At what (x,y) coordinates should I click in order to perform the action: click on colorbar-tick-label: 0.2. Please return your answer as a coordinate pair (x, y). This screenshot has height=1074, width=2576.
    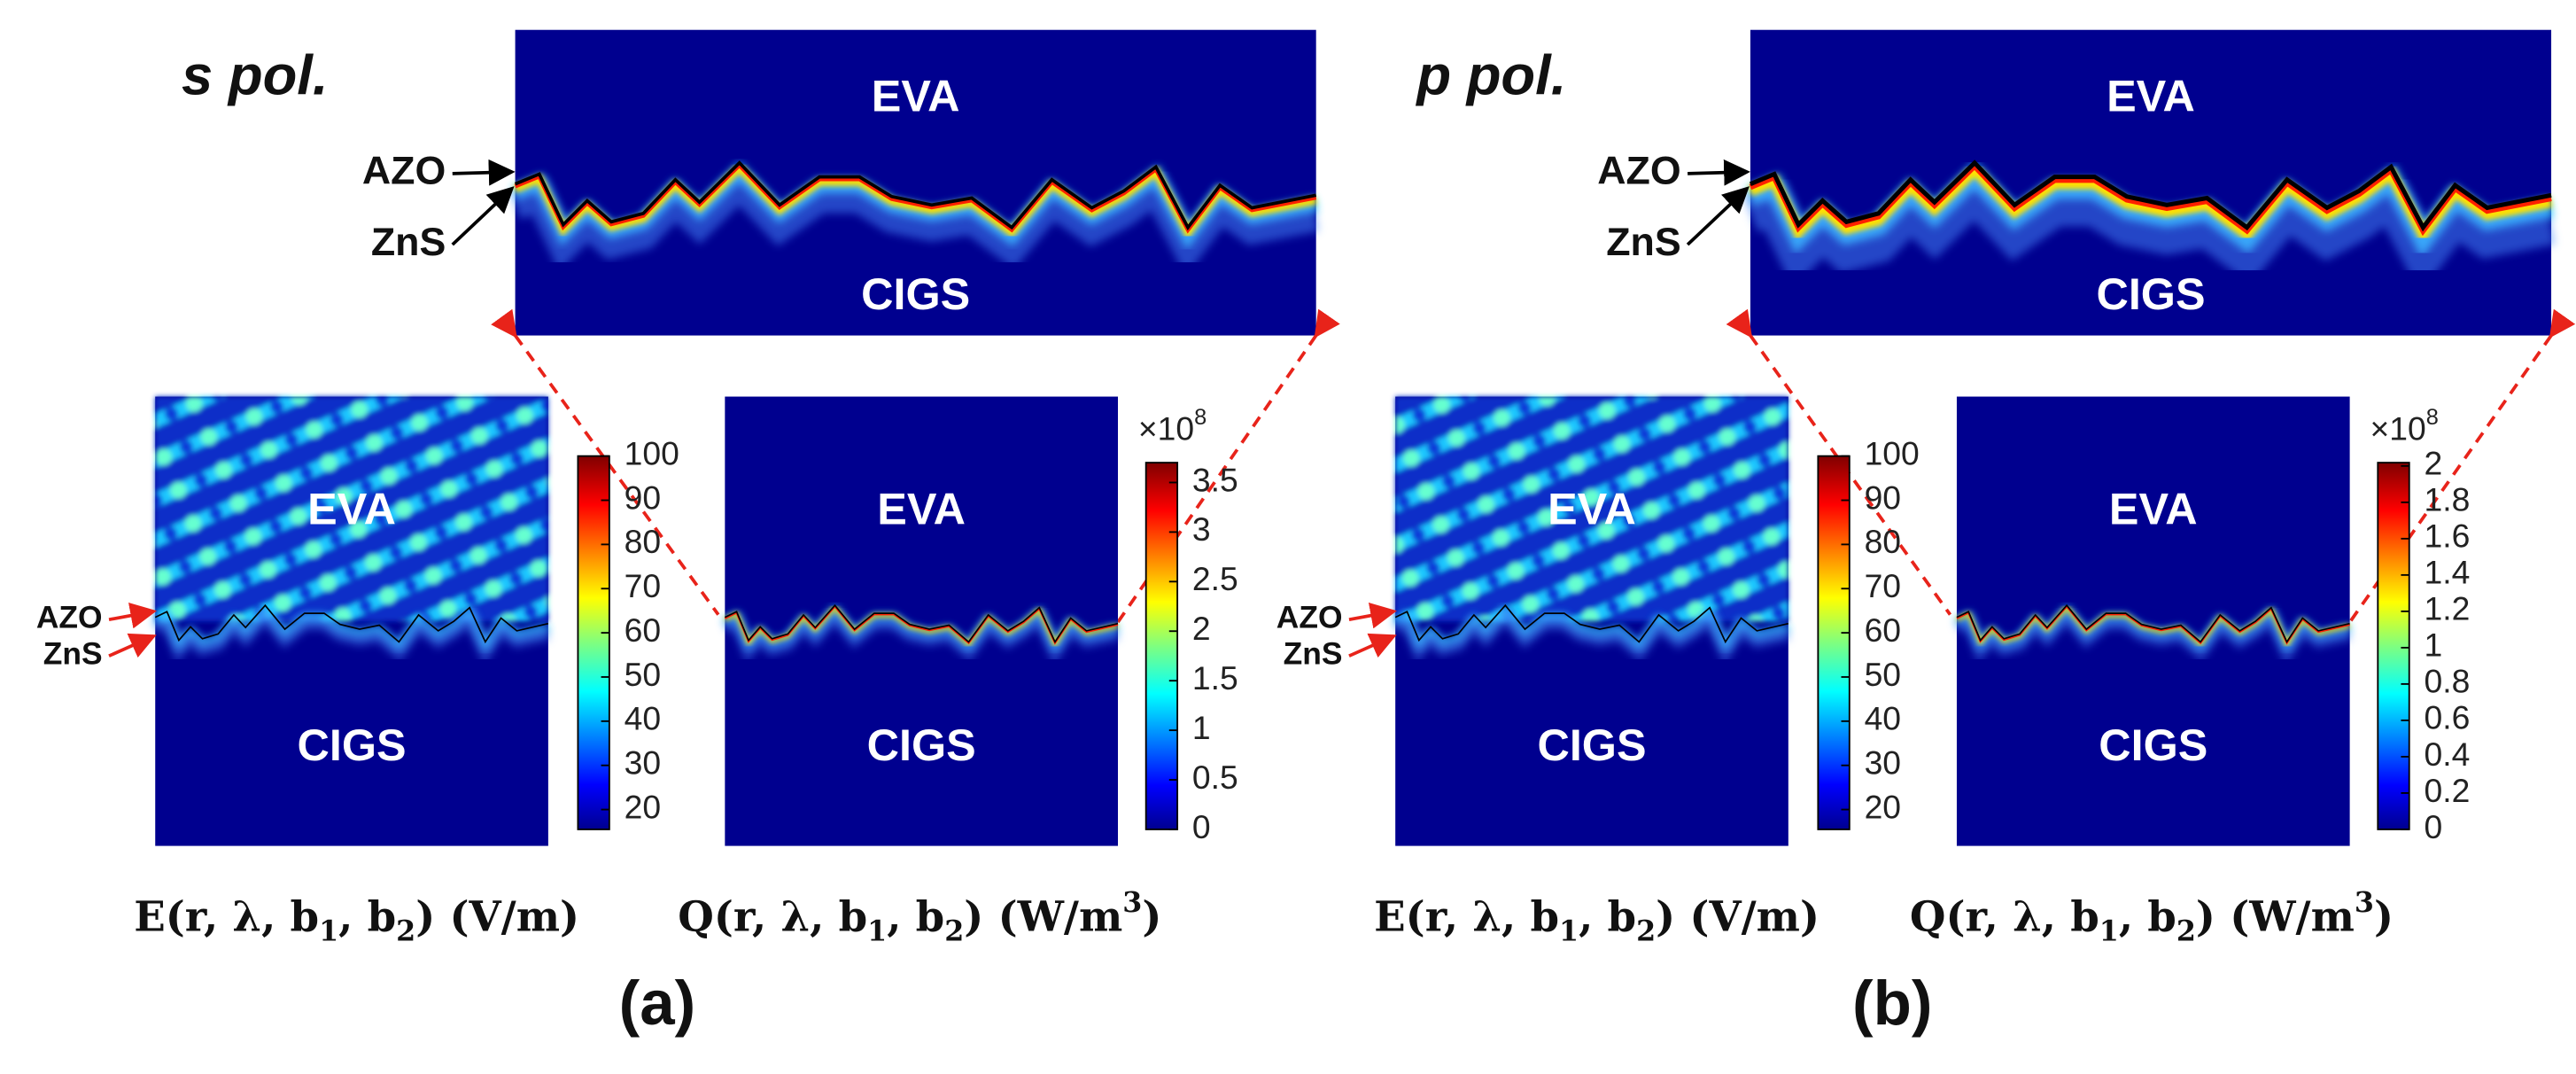
    Looking at the image, I should click on (2448, 790).